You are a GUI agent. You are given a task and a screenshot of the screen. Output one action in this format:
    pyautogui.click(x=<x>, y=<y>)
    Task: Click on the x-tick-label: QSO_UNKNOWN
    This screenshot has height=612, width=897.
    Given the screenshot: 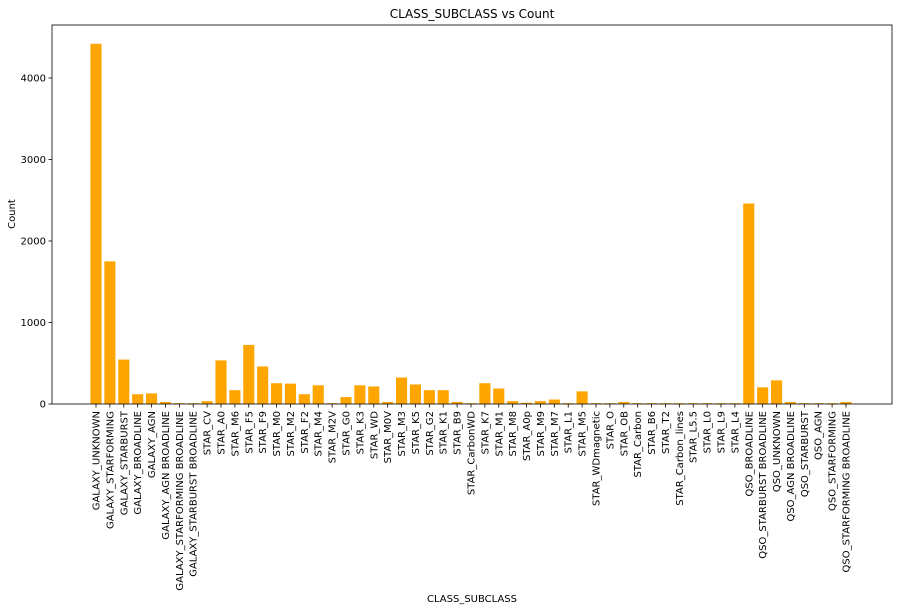 What is the action you would take?
    pyautogui.click(x=777, y=451)
    